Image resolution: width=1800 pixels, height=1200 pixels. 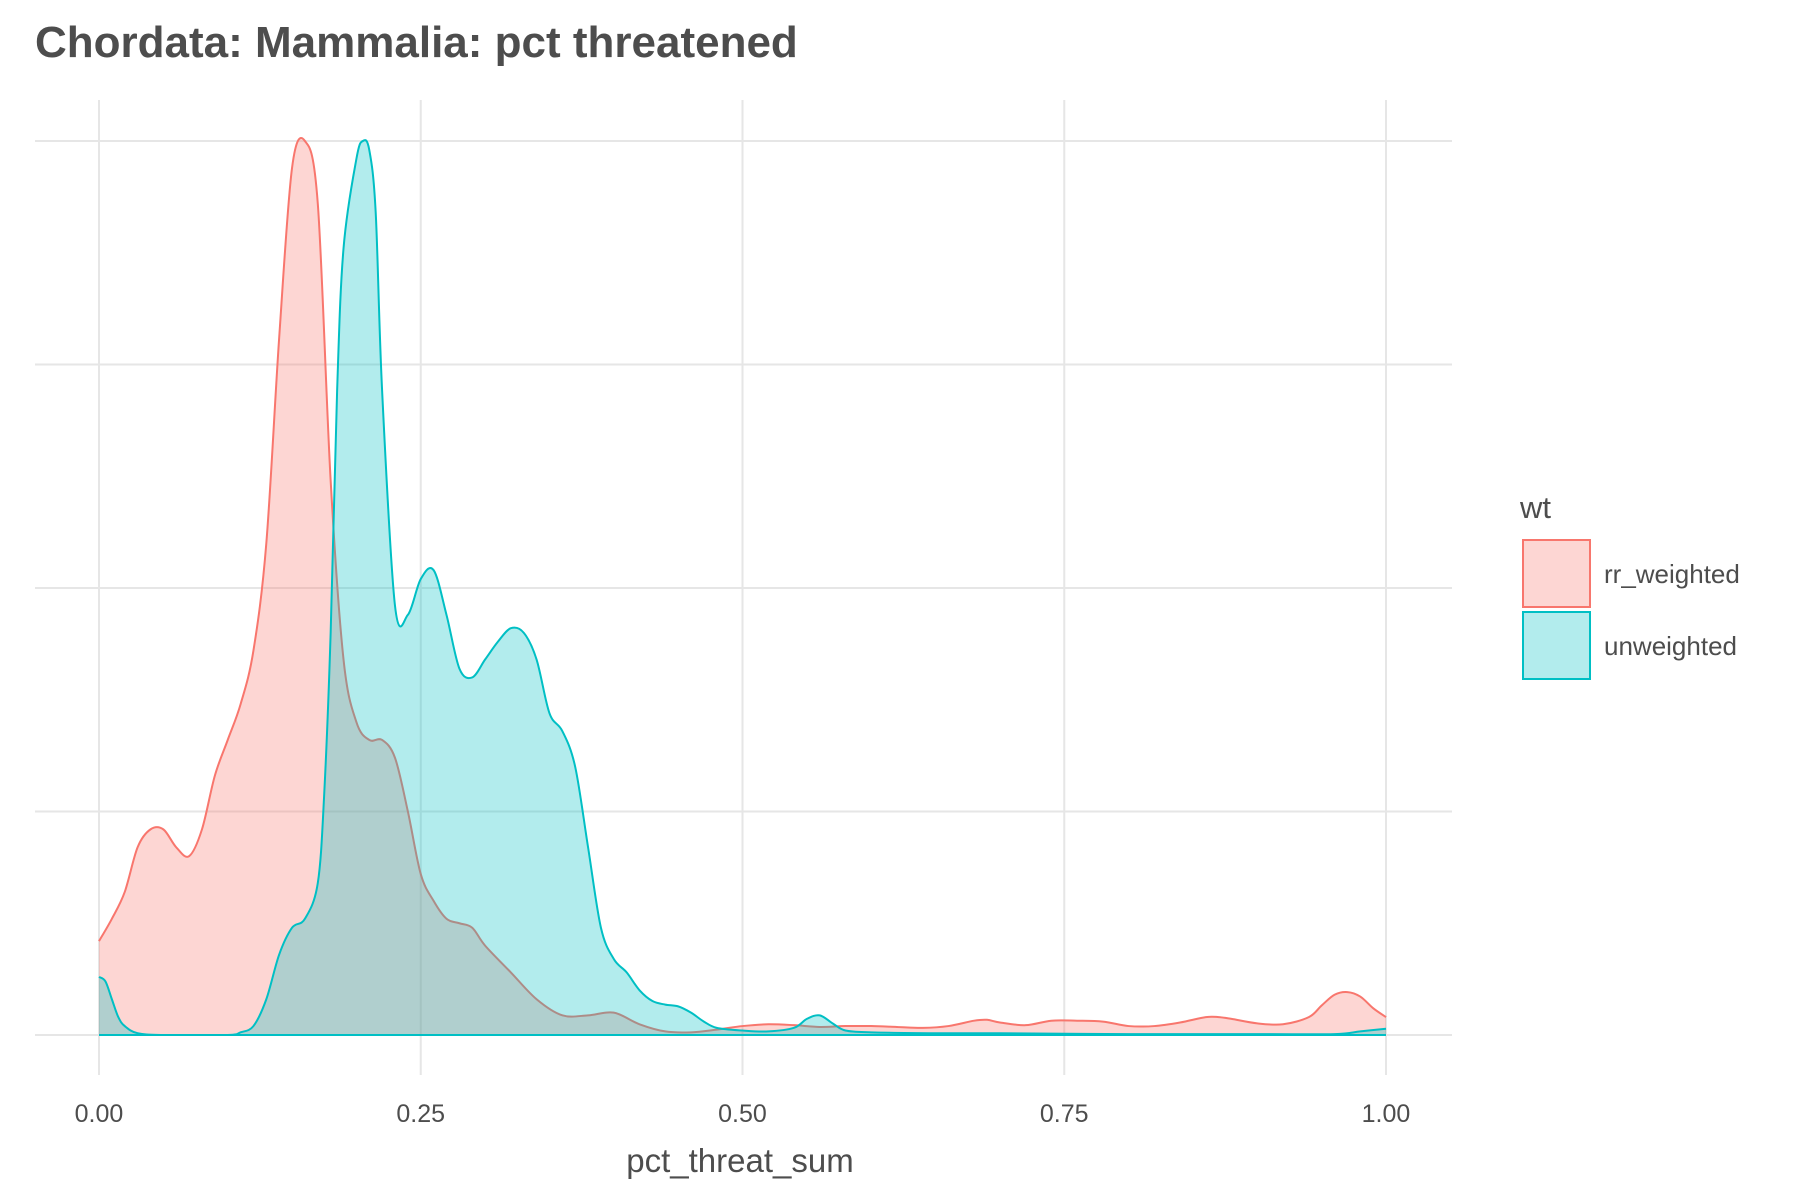 I want to click on legend-key-unweighted, so click(x=1556, y=645).